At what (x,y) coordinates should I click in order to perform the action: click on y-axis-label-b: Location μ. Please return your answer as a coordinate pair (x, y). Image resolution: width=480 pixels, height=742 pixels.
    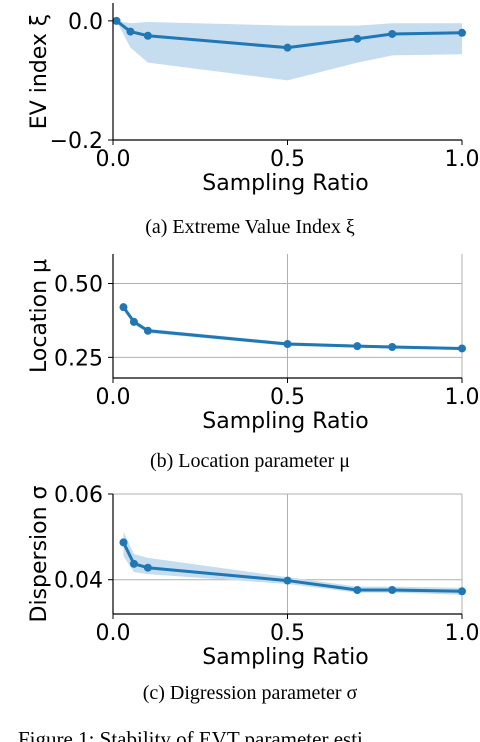
    Looking at the image, I should click on (39, 316).